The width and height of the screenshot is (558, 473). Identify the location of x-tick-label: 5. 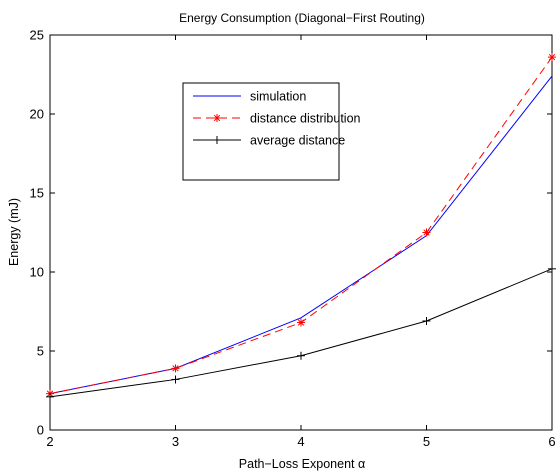
(426, 441).